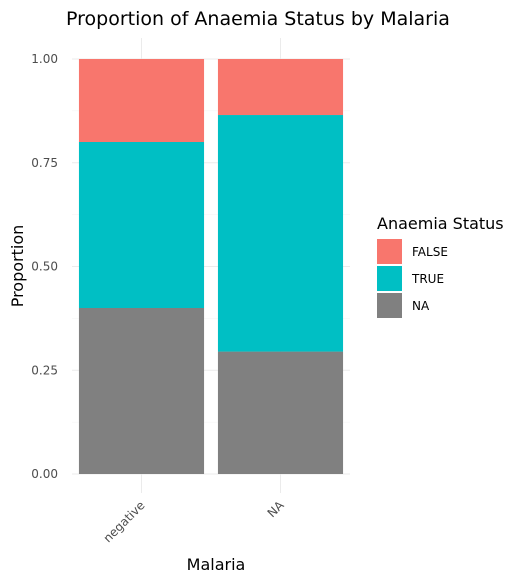 The width and height of the screenshot is (520, 582). Describe the element at coordinates (421, 306) in the screenshot. I see `legend-label: NA` at that location.